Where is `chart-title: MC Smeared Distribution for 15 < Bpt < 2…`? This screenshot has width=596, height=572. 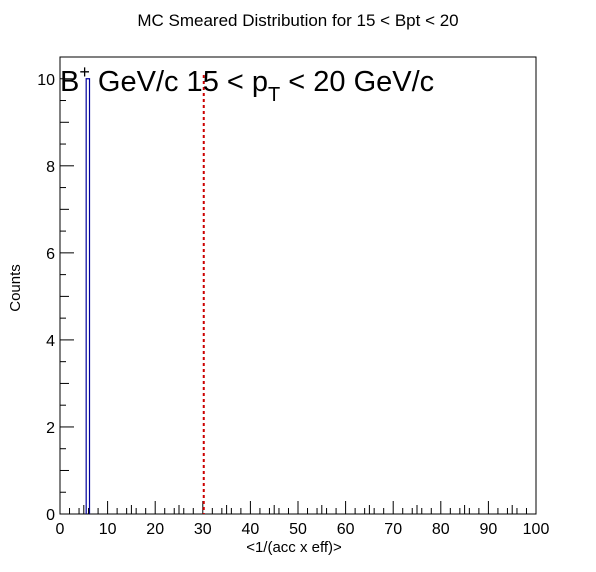 chart-title: MC Smeared Distribution for 15 < Bpt < 2… is located at coordinates (297, 20).